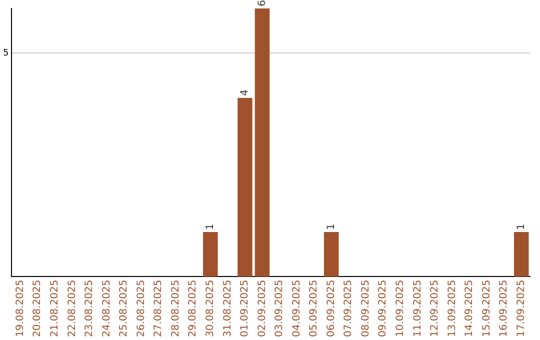  What do you see at coordinates (141, 309) in the screenshot?
I see `x-tick-label: 26.08.2025` at bounding box center [141, 309].